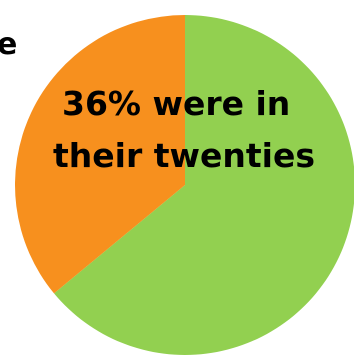 The height and width of the screenshot is (356, 354). What do you see at coordinates (184, 155) in the screenshot?
I see `annotation-line-2: their twenties` at bounding box center [184, 155].